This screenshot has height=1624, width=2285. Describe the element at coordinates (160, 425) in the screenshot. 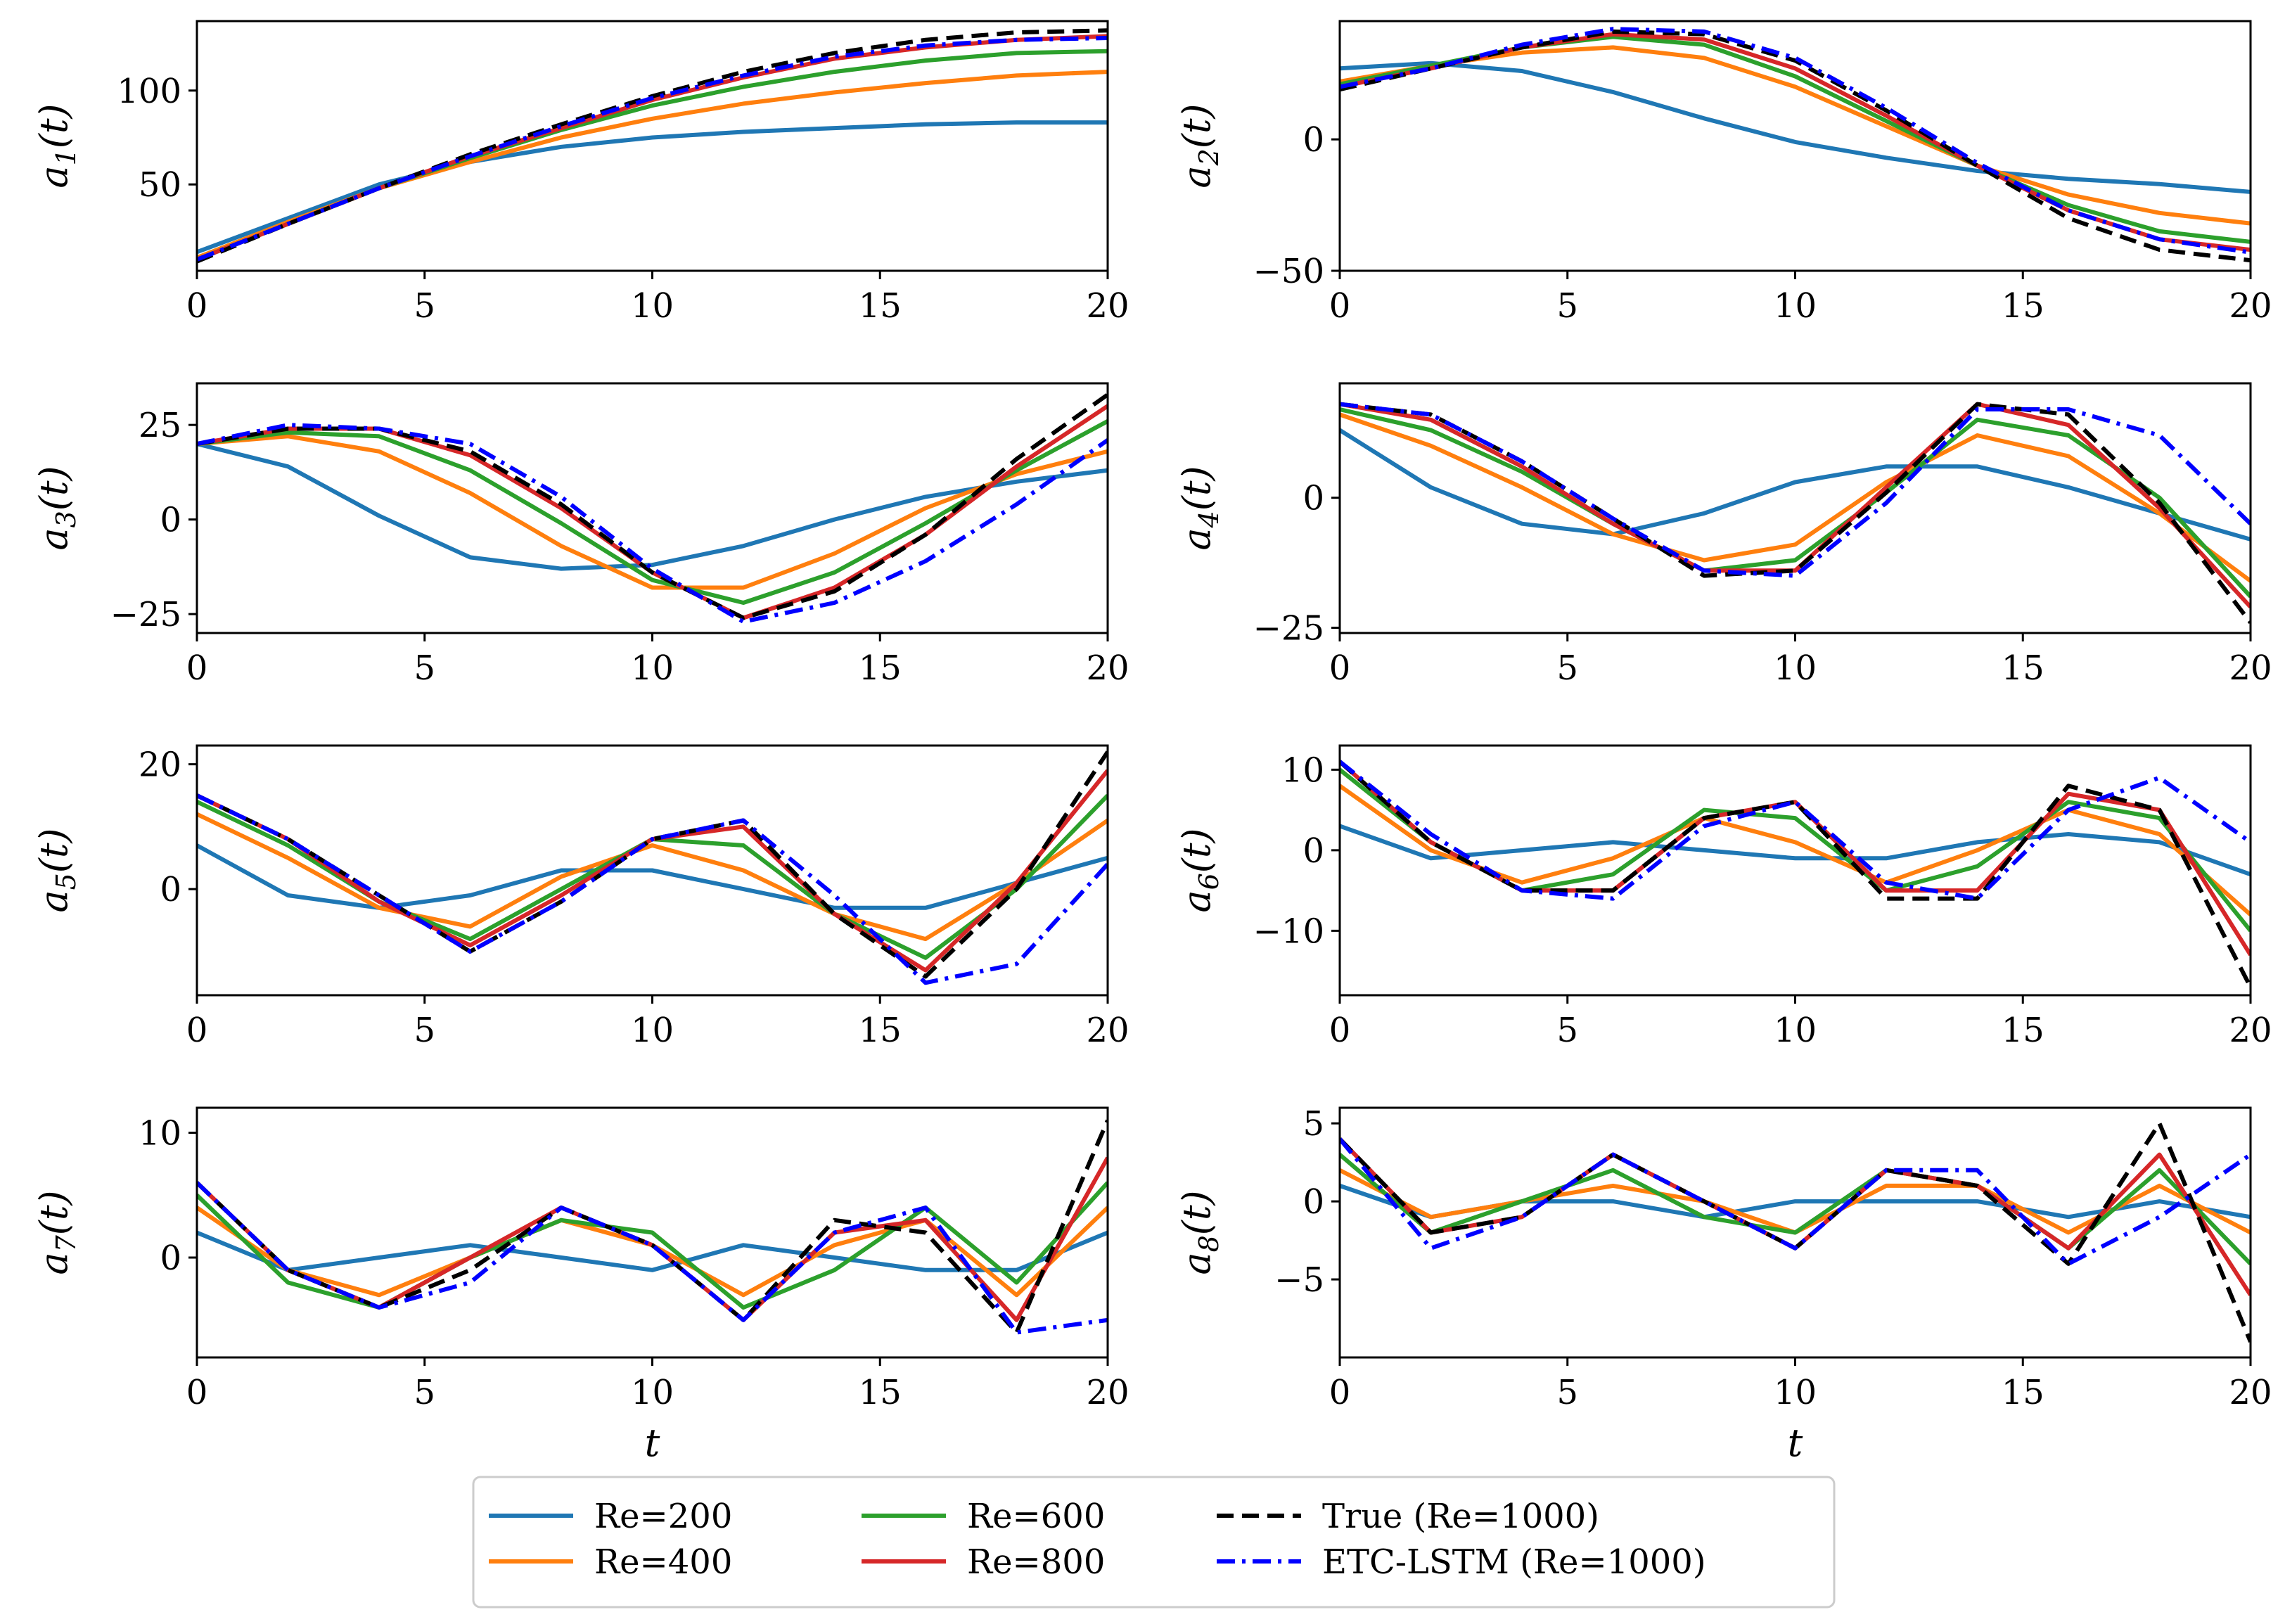

I see `y-tick-label: 25` at that location.